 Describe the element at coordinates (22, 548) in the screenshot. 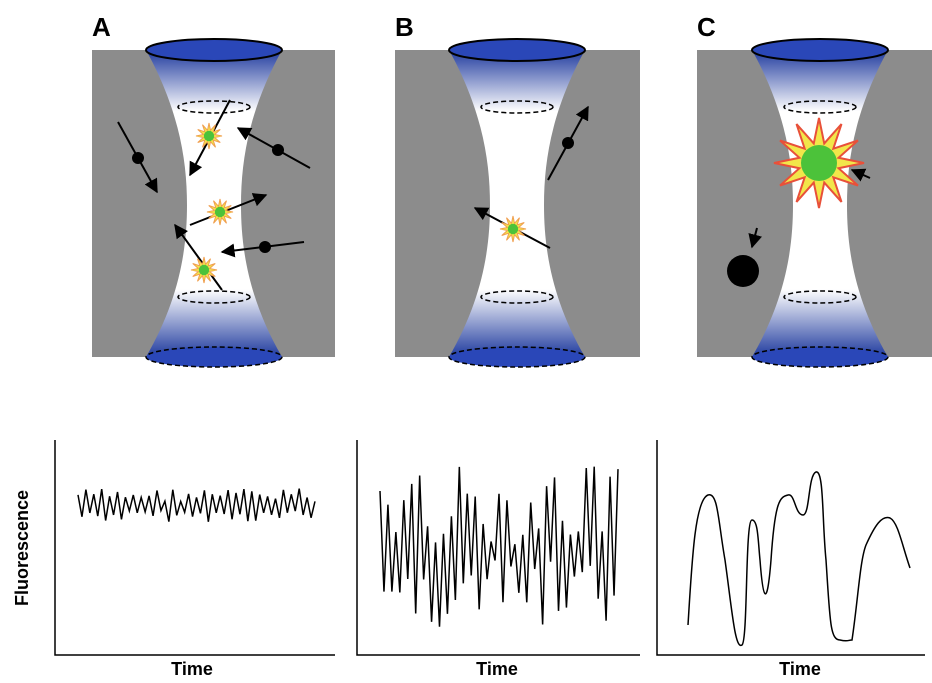

I see `y-axis-label: Fluorescence` at that location.